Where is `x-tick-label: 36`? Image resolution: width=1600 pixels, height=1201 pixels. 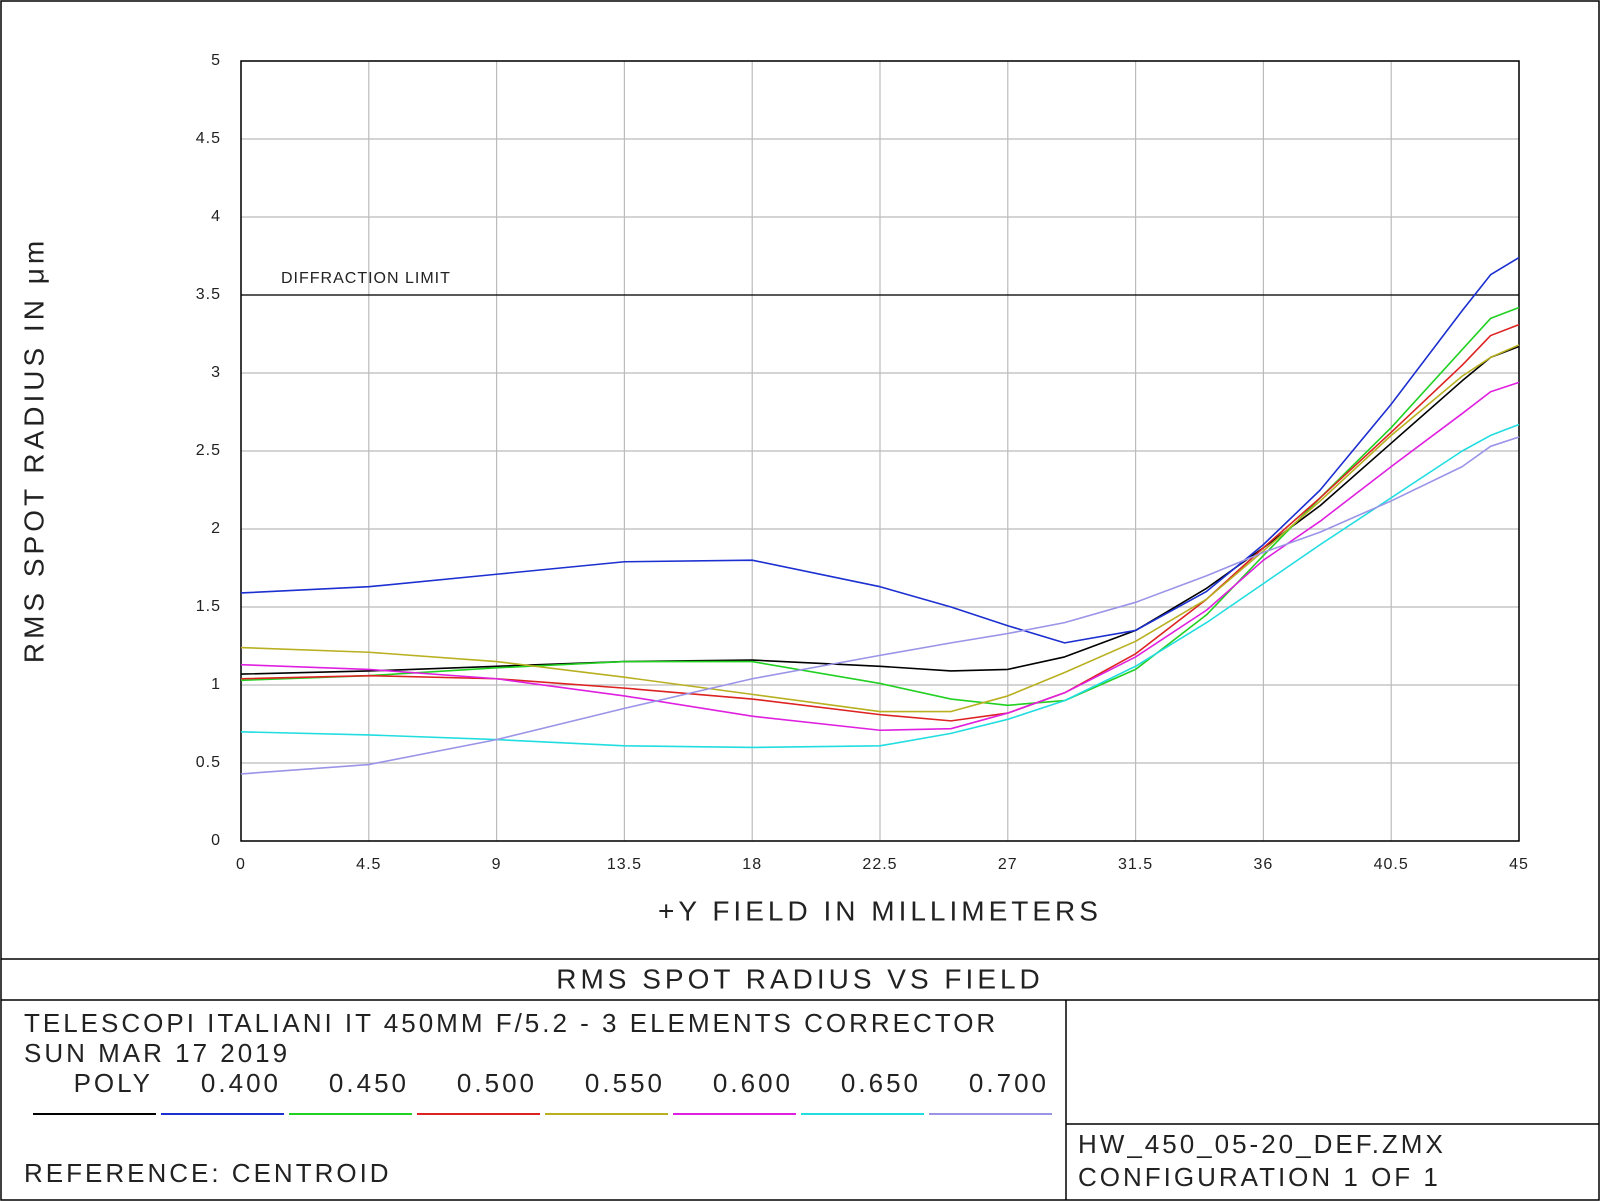
x-tick-label: 36 is located at coordinates (1264, 864).